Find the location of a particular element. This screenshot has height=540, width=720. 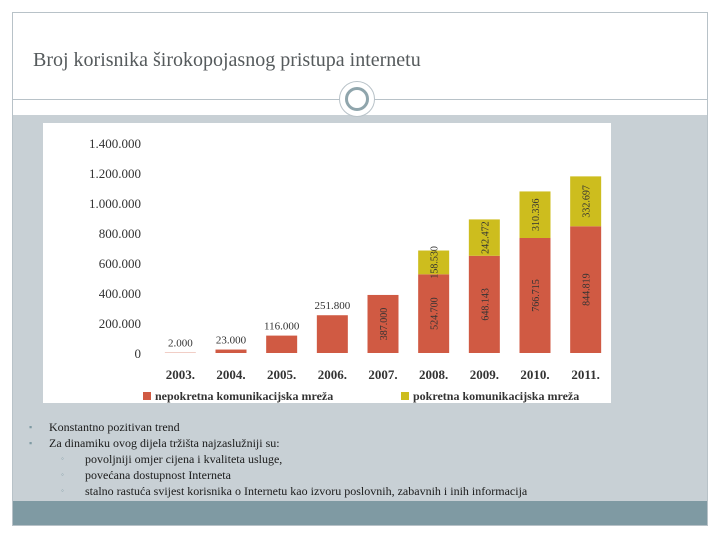

x-tick-label: 2006. is located at coordinates (332, 374).